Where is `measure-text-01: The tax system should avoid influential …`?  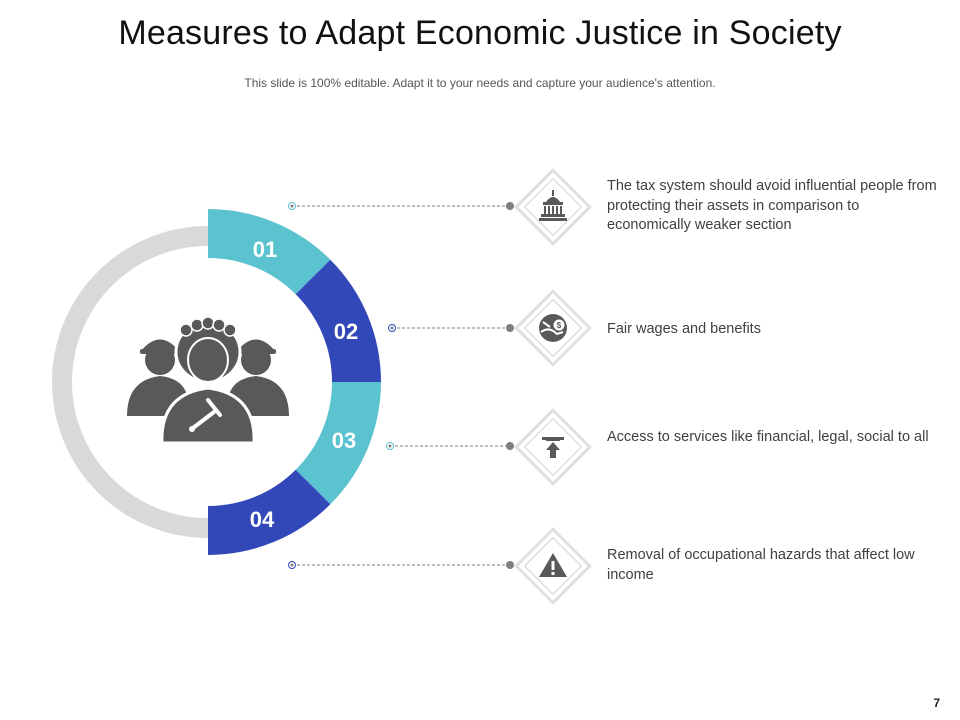 measure-text-01: The tax system should avoid influential … is located at coordinates (772, 205).